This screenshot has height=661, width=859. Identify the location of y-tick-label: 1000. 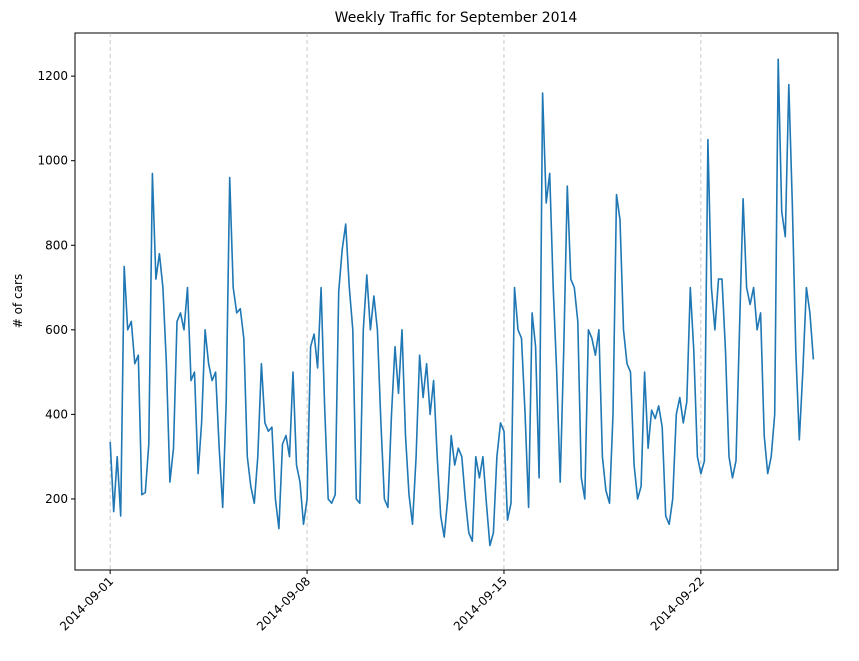
(52, 161).